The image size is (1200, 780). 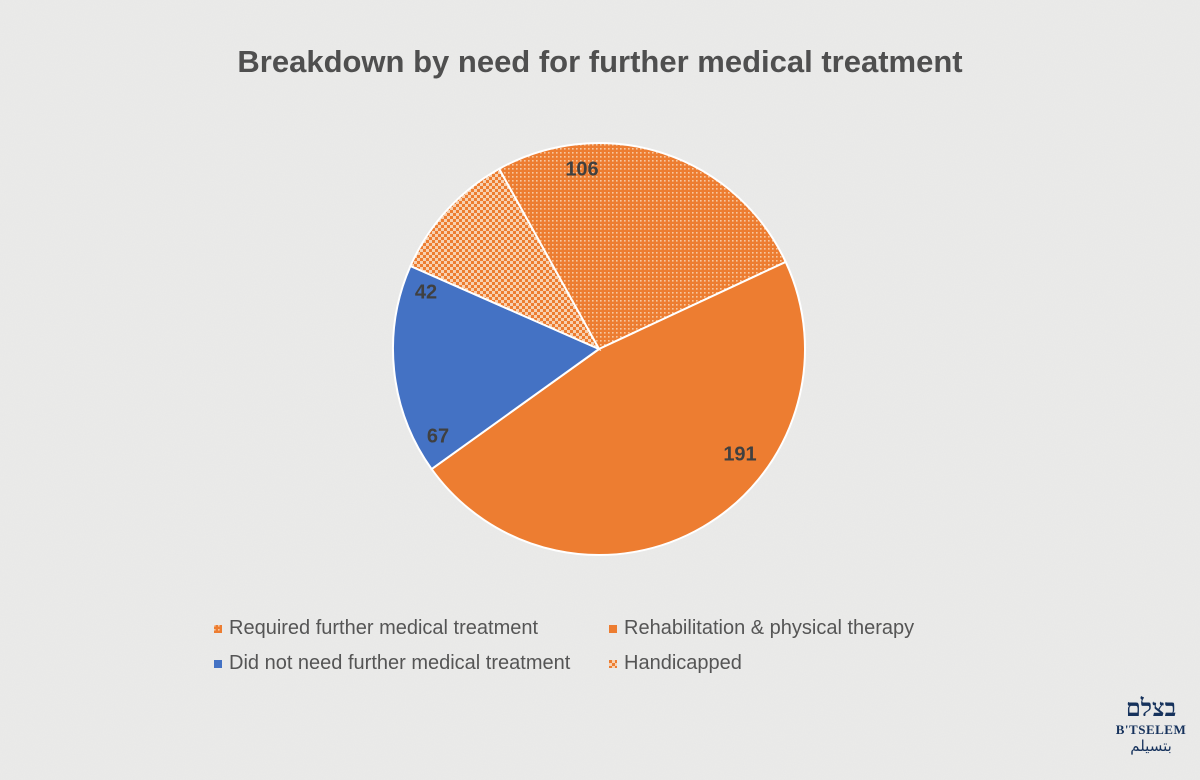 What do you see at coordinates (400, 663) in the screenshot?
I see `legend-label: Did not need further medical treatment` at bounding box center [400, 663].